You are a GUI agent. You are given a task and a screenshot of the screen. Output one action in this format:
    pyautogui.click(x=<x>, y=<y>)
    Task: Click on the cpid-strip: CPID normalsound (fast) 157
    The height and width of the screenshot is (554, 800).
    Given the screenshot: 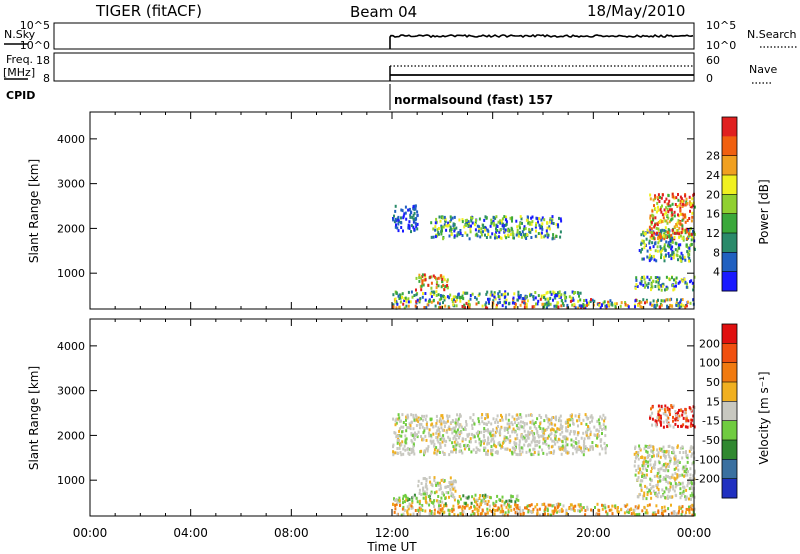 What is the action you would take?
    pyautogui.click(x=279, y=97)
    